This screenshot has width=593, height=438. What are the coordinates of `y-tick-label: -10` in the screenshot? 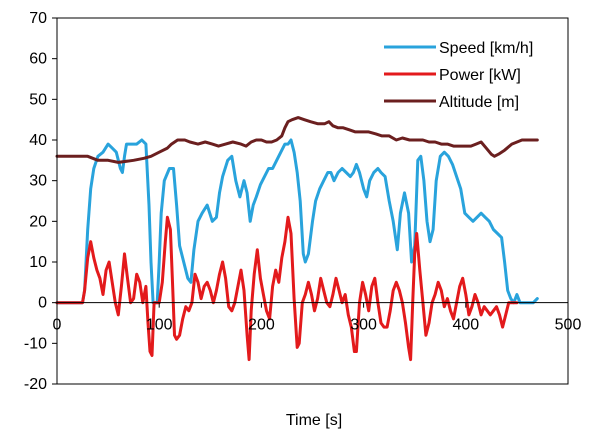 It's located at (35, 343).